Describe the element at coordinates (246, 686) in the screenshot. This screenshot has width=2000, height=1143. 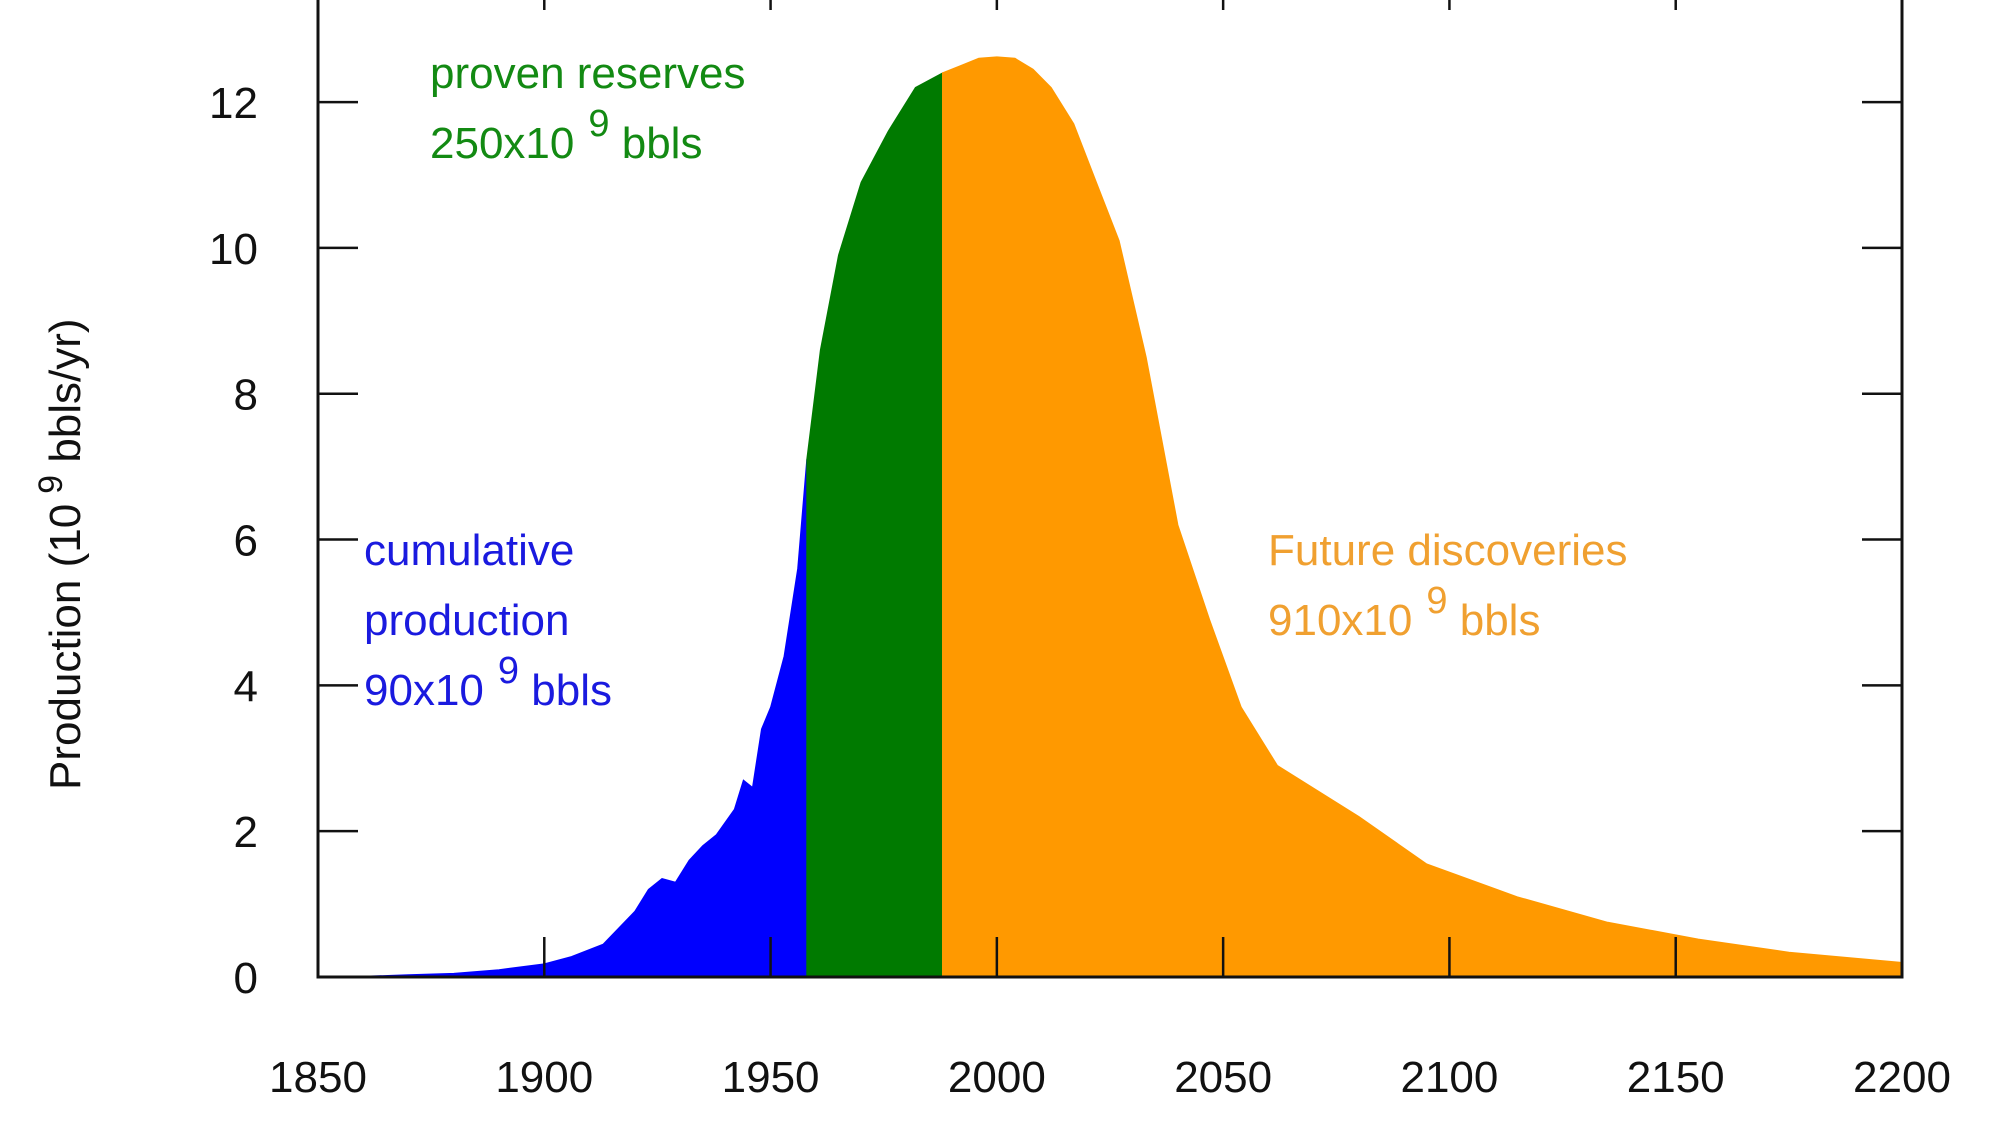
I see `y-tick-label: 4` at that location.